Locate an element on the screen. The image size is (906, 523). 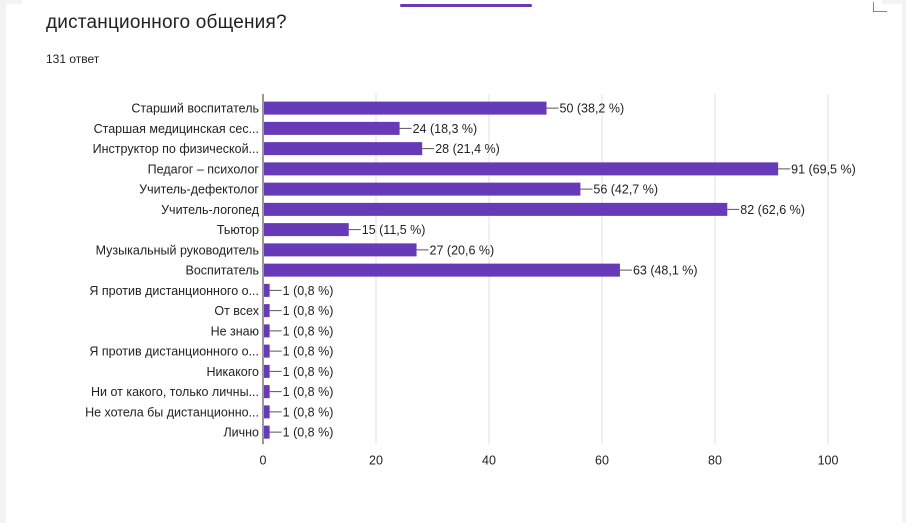
category-label: Учитель-дефектолог is located at coordinates (199, 190).